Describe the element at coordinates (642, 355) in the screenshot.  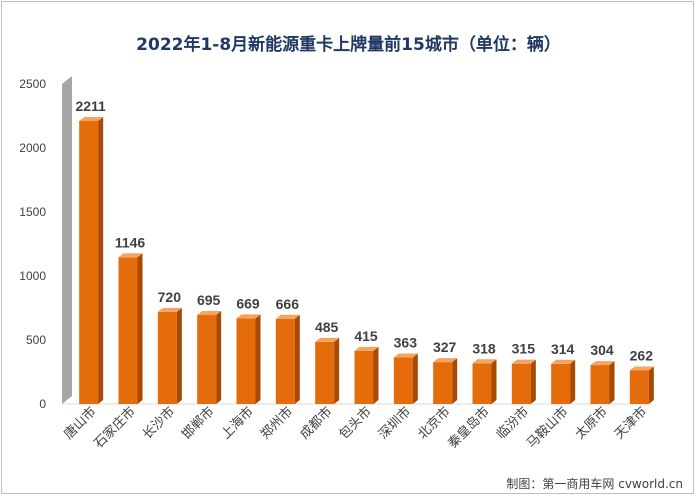
I see `data-label: 262` at that location.